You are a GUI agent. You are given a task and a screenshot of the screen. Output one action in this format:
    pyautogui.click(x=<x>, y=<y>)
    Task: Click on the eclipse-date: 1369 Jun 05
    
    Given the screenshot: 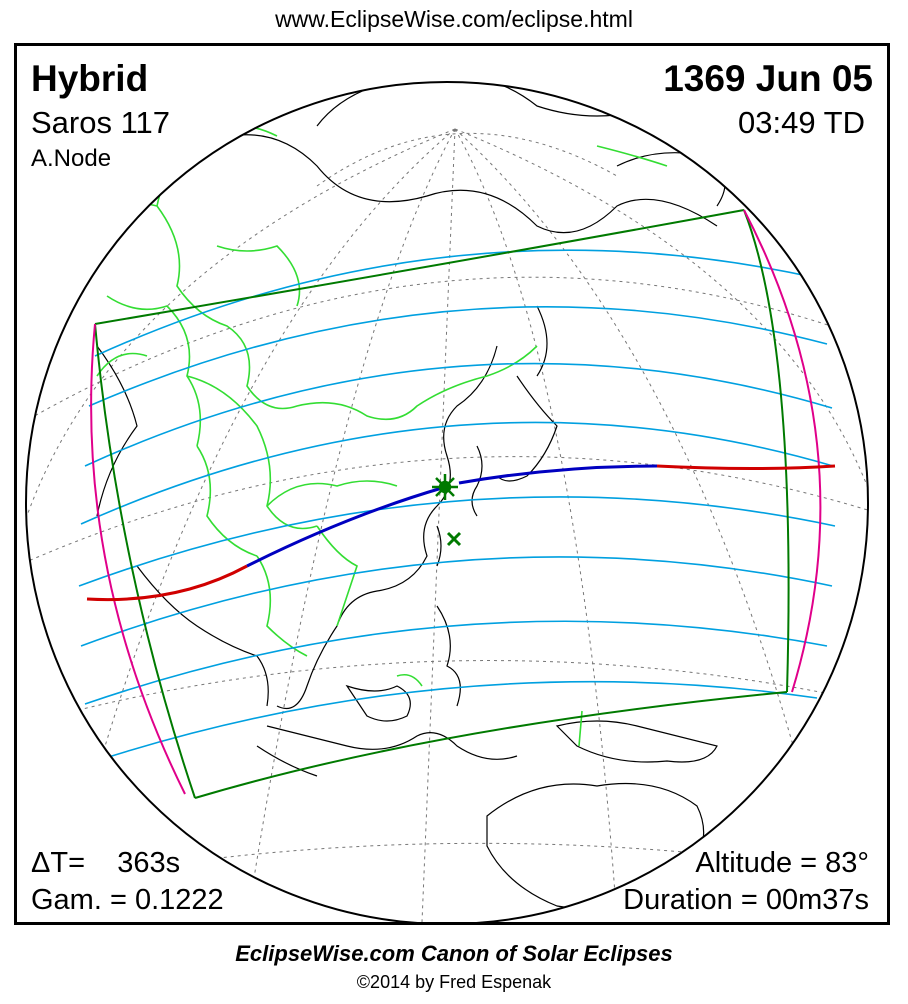 What is the action you would take?
    pyautogui.click(x=768, y=78)
    